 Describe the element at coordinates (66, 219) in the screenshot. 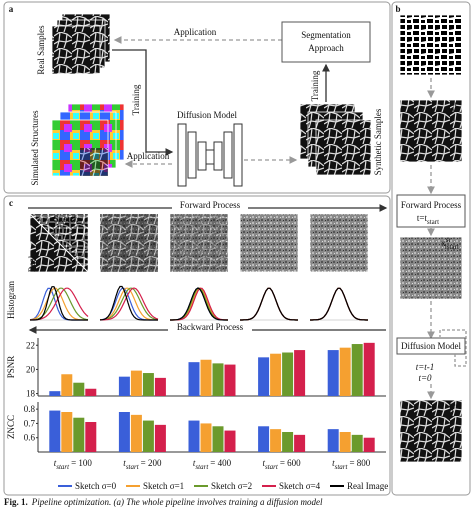

I see `image-label: Sketch` at that location.